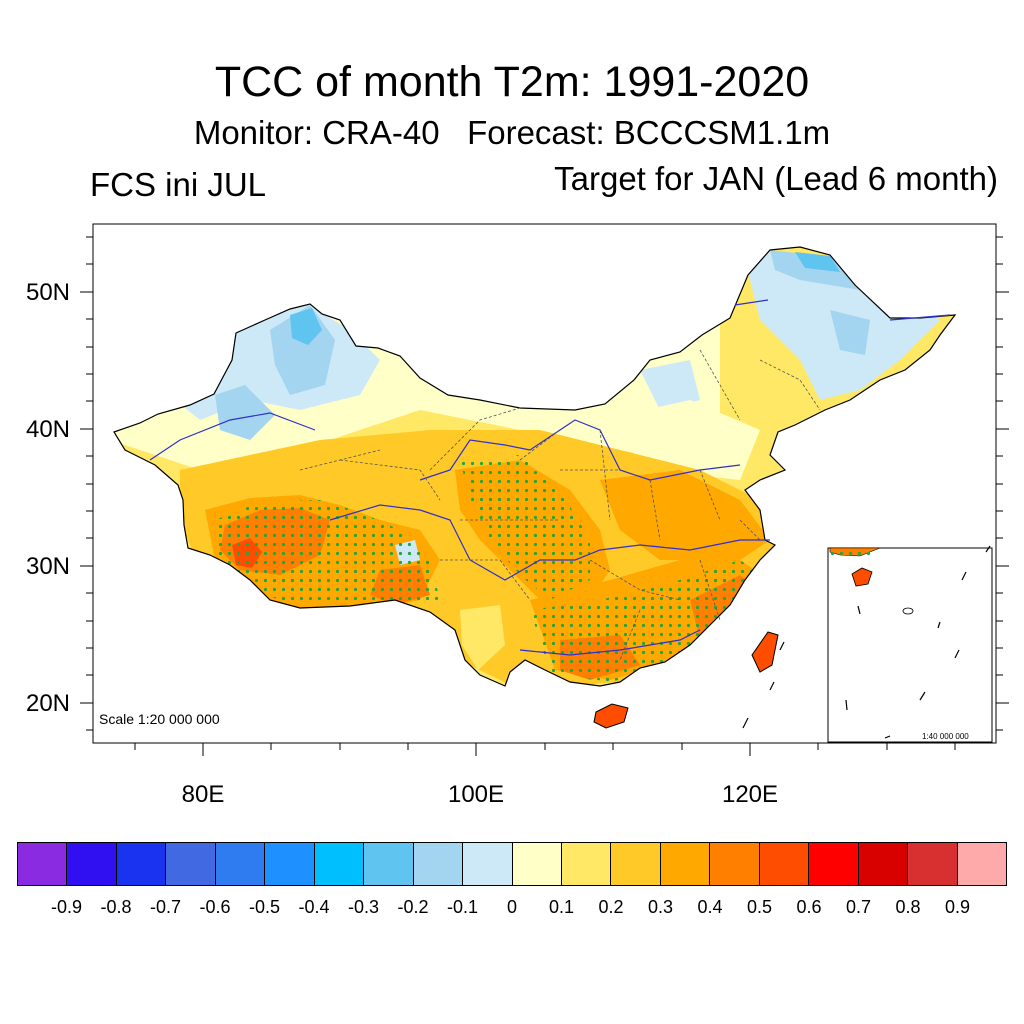 The image size is (1024, 1024). Describe the element at coordinates (763, 685) in the screenshot. I see `south-sea-dashes` at that location.